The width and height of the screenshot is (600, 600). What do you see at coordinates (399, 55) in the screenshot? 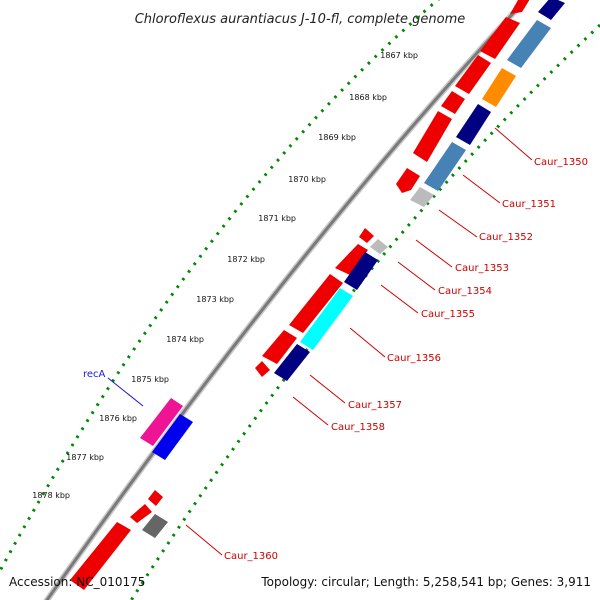
I see `tick-label: 1867 kbp` at bounding box center [399, 55].